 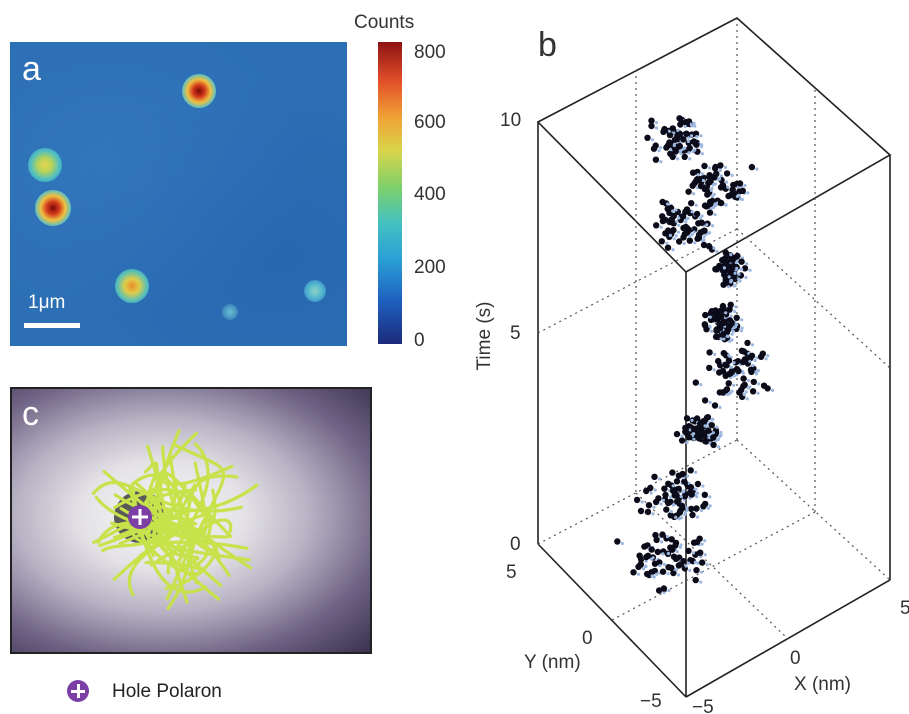 What do you see at coordinates (904, 608) in the screenshot?
I see `x-tick-label: 5` at bounding box center [904, 608].